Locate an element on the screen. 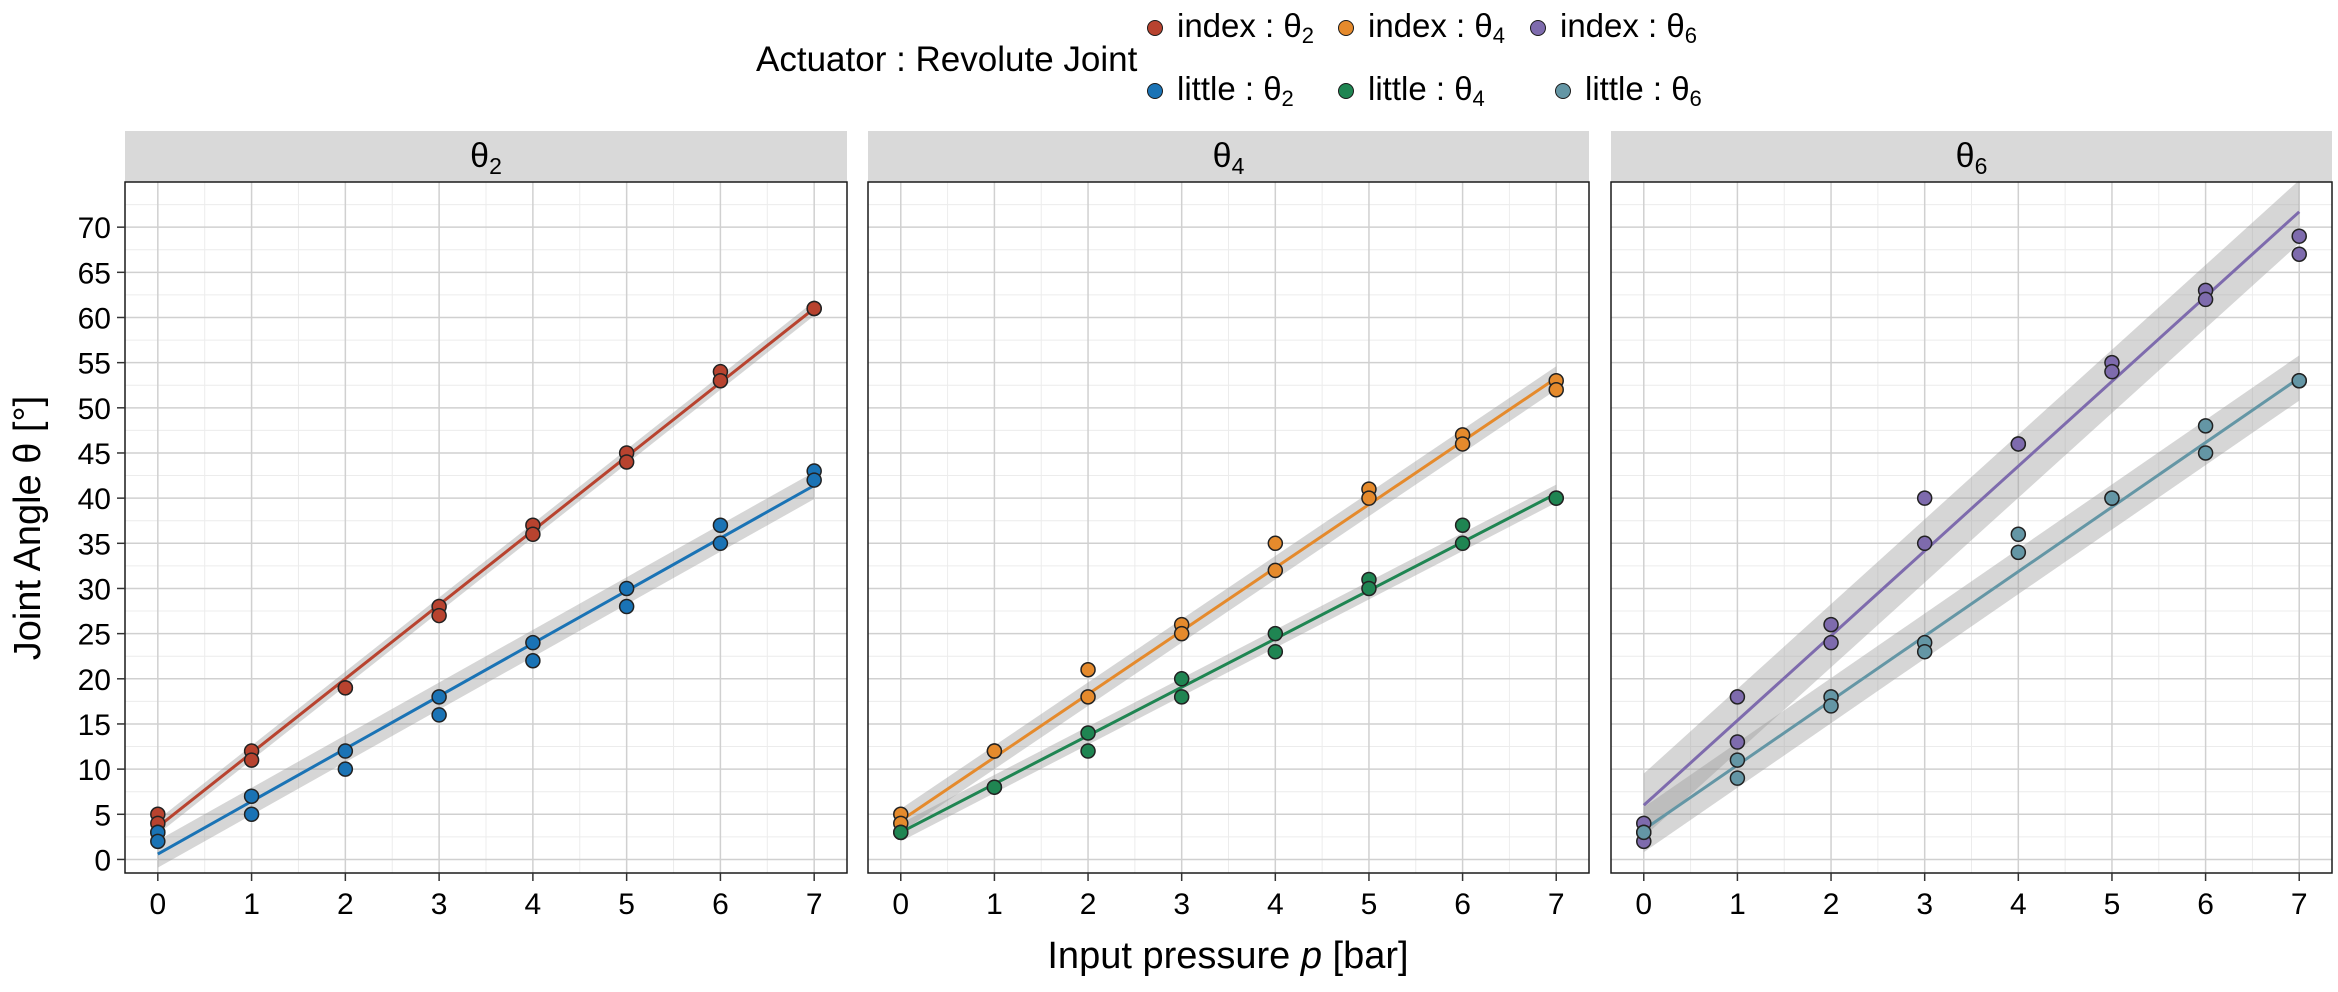  panel-strip-label: θ6 is located at coordinates (1972, 158).